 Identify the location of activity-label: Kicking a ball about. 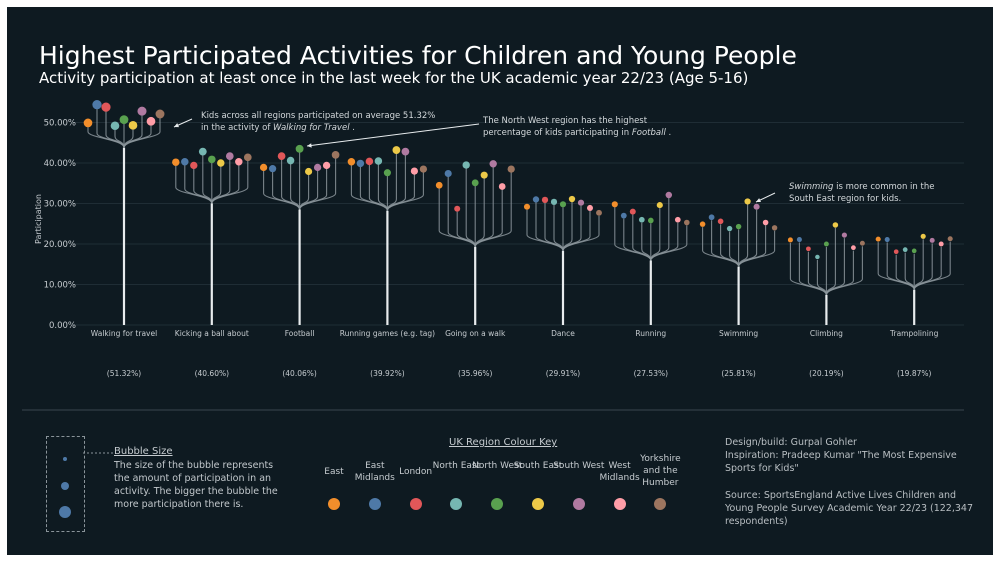
(212, 333).